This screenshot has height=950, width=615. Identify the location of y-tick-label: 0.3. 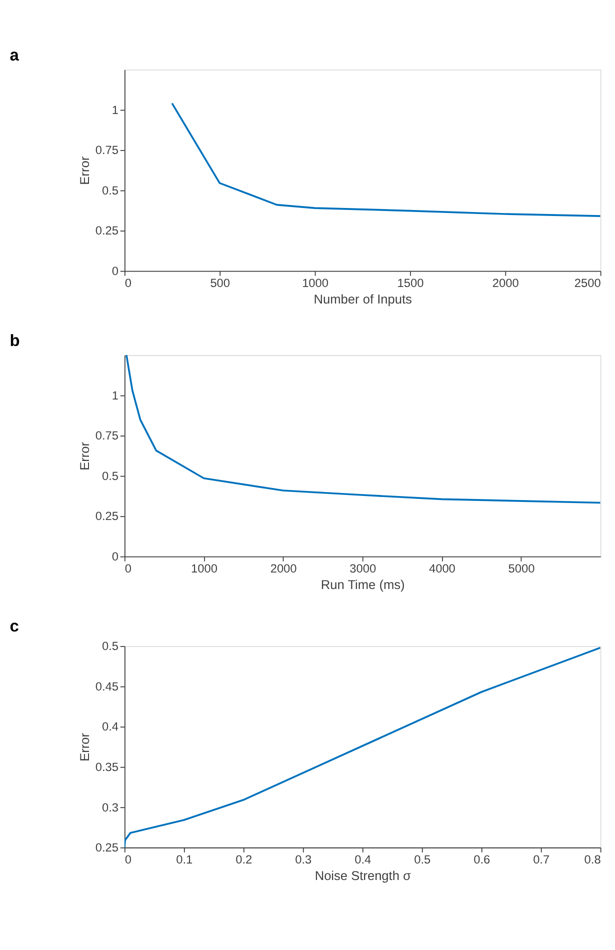
(110, 807).